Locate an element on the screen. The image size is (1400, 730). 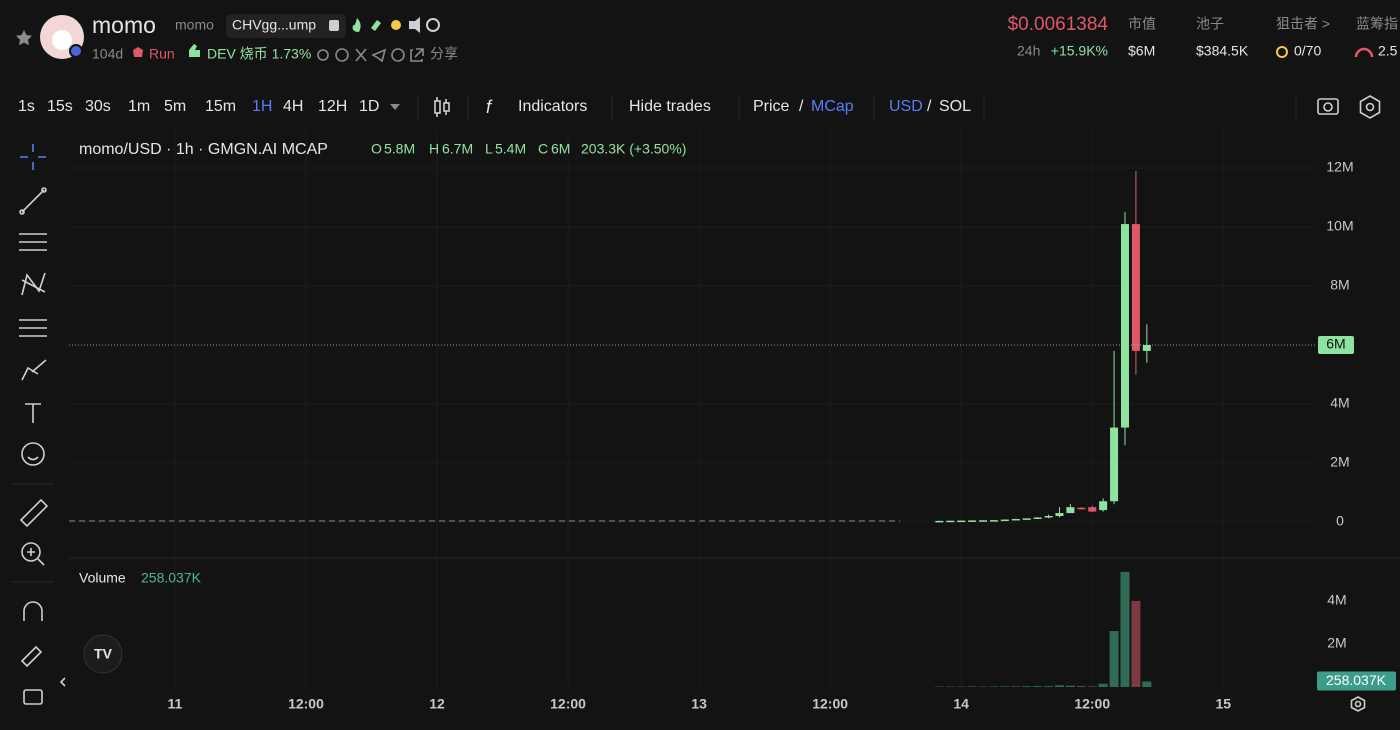
dropdown-arrow is located at coordinates (395, 107).